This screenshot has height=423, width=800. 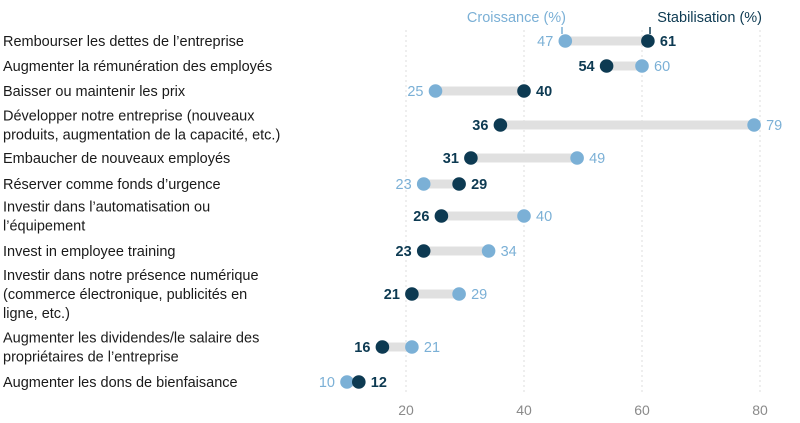 I want to click on category-label-line: Invest in employee training, so click(x=89, y=252).